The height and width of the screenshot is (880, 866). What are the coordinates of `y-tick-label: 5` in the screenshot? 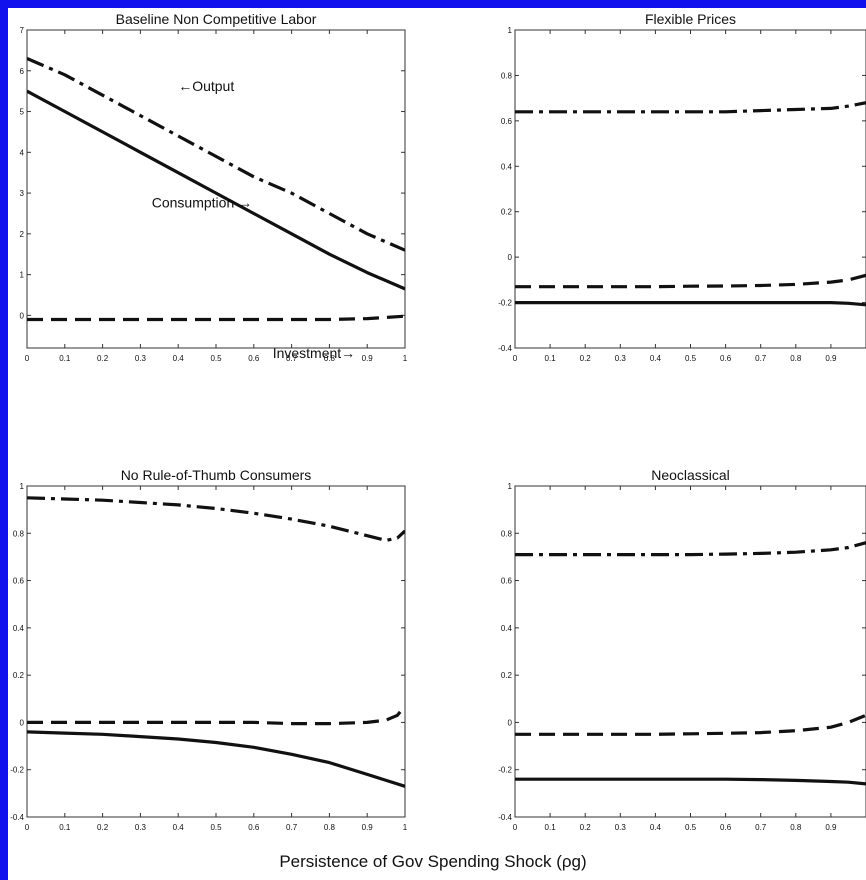 It's located at (22, 112).